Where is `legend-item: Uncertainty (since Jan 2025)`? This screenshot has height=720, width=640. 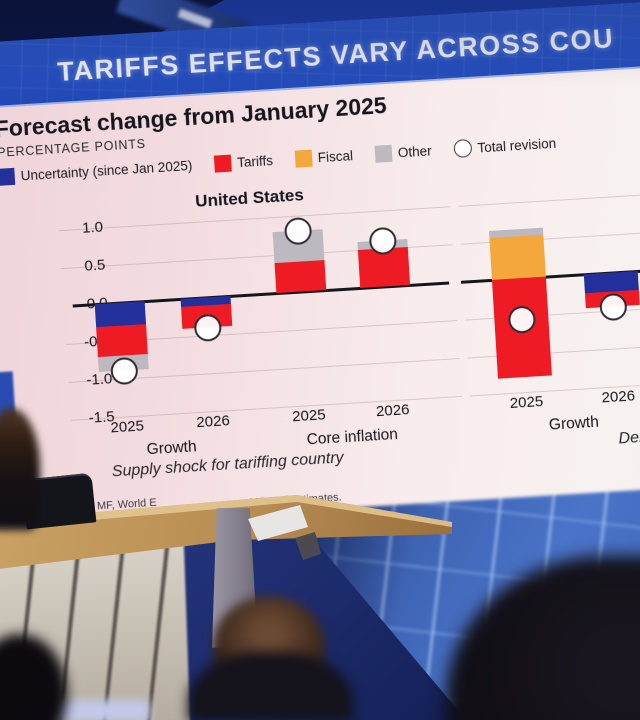
legend-item: Uncertainty (since Jan 2025) is located at coordinates (96, 171).